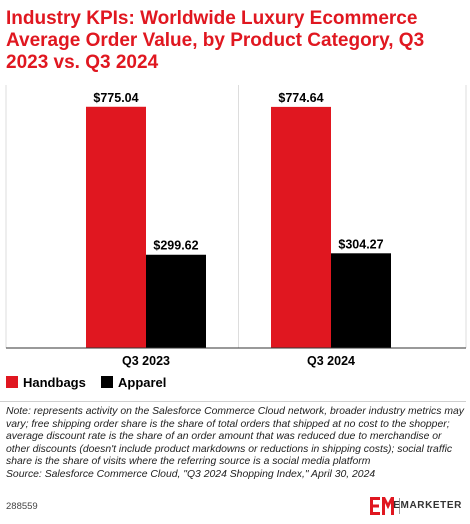 The image size is (470, 524). Describe the element at coordinates (236, 357) in the screenshot. I see `x-axis: Q3 2023 Q3 2024` at that location.